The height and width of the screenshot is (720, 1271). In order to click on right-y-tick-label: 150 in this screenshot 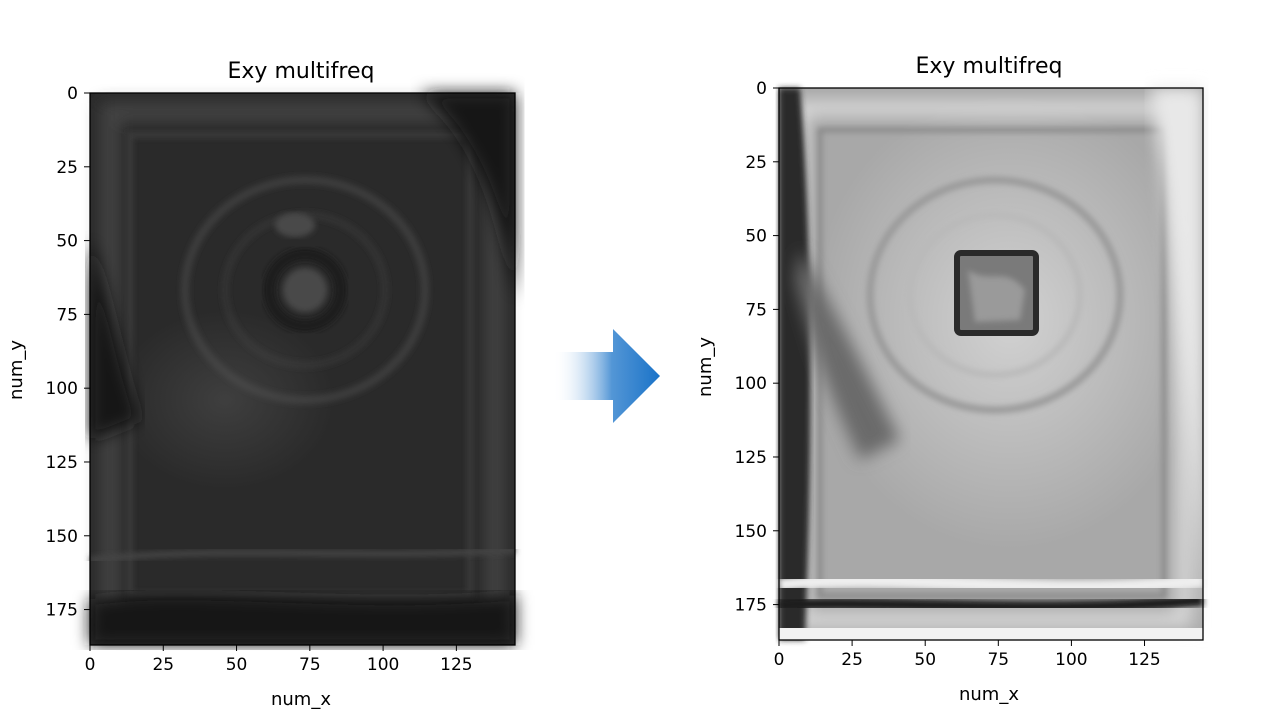, I will do `click(751, 532)`.